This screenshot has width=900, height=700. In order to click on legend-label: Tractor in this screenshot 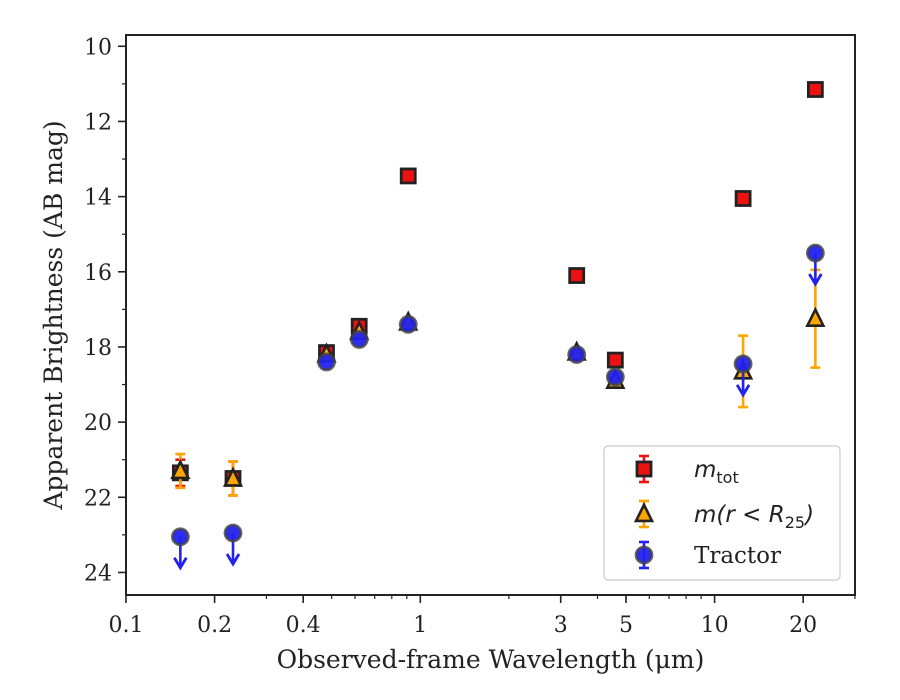, I will do `click(737, 556)`.